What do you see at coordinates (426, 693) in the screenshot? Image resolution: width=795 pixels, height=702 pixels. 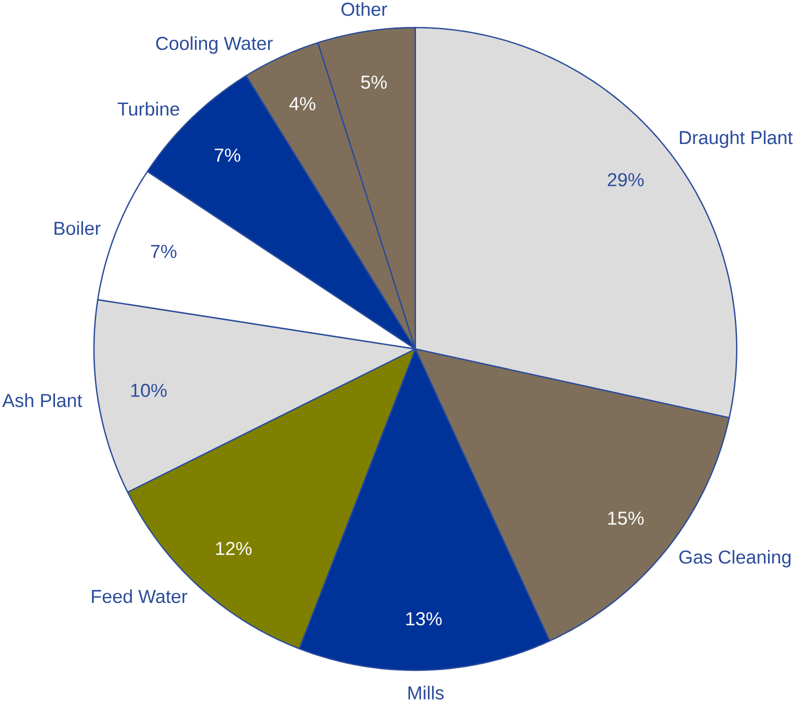 I see `slice-label: Mills` at bounding box center [426, 693].